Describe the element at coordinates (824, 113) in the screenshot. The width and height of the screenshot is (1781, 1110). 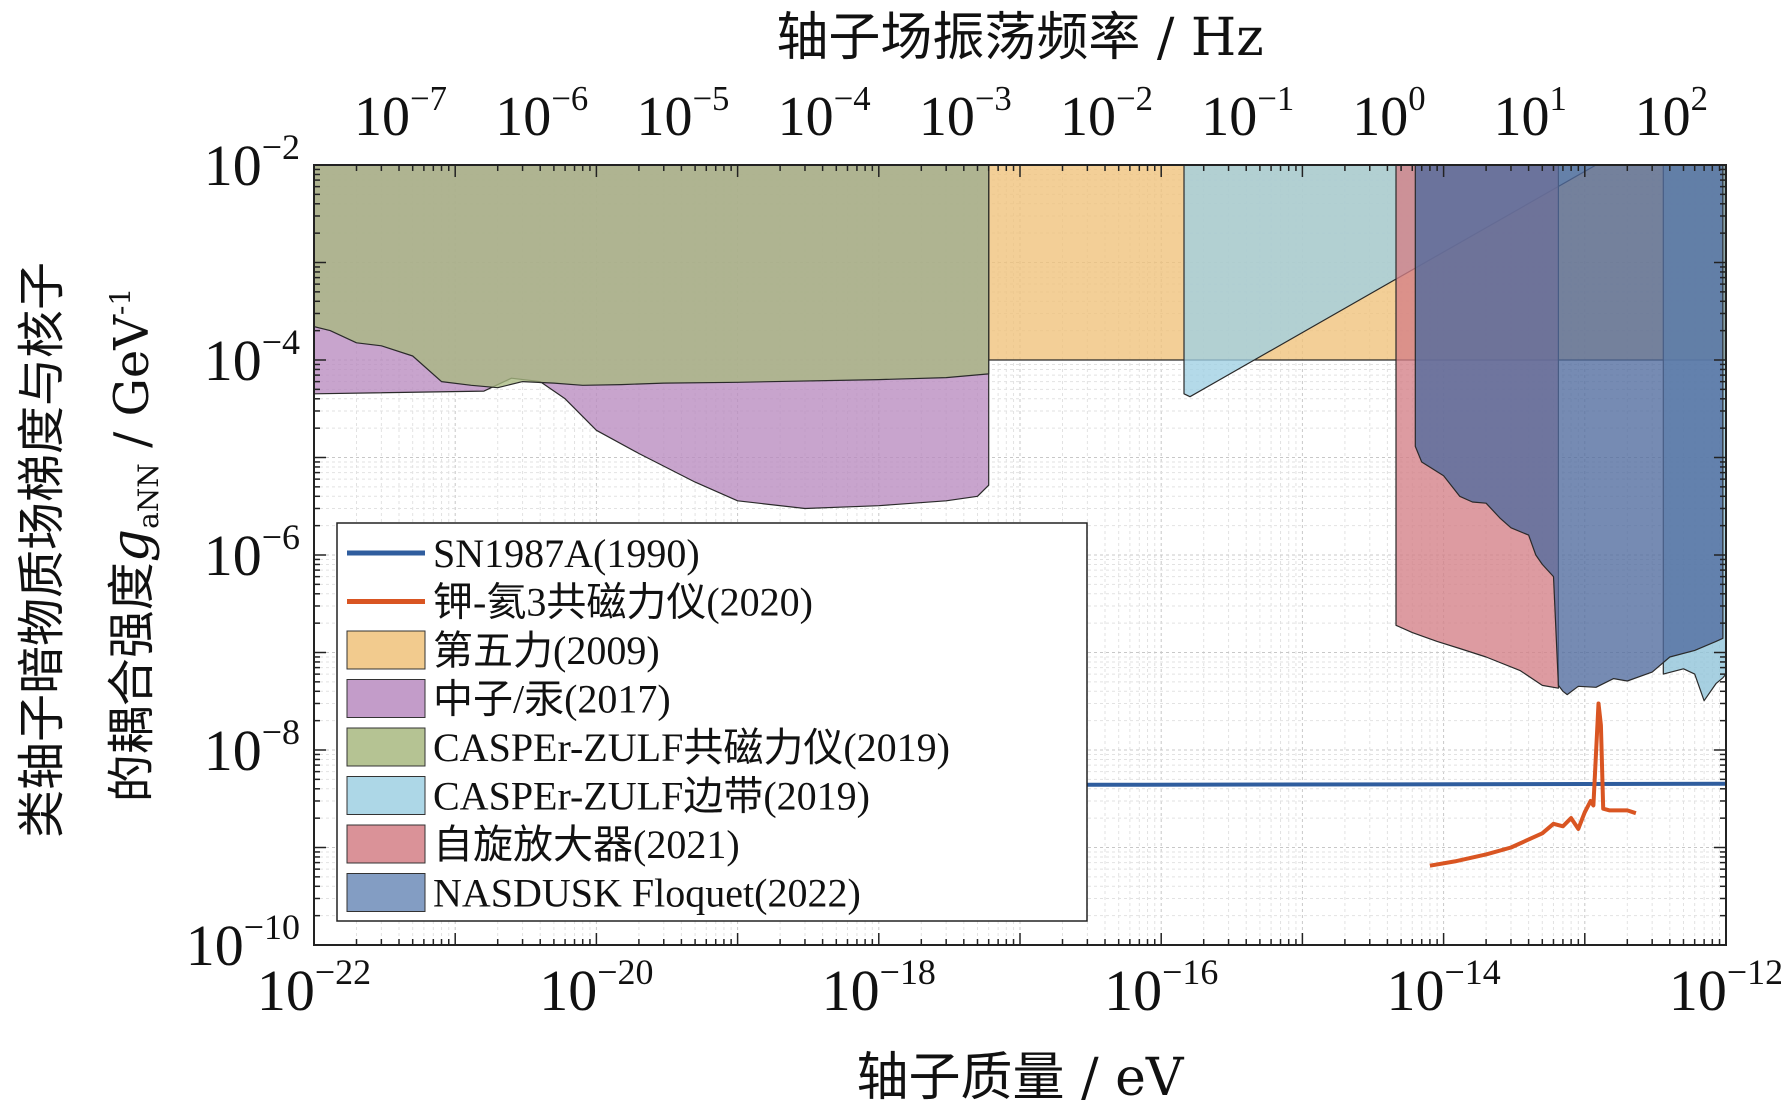
I see `top-tick-label: 10⁻⁴` at that location.